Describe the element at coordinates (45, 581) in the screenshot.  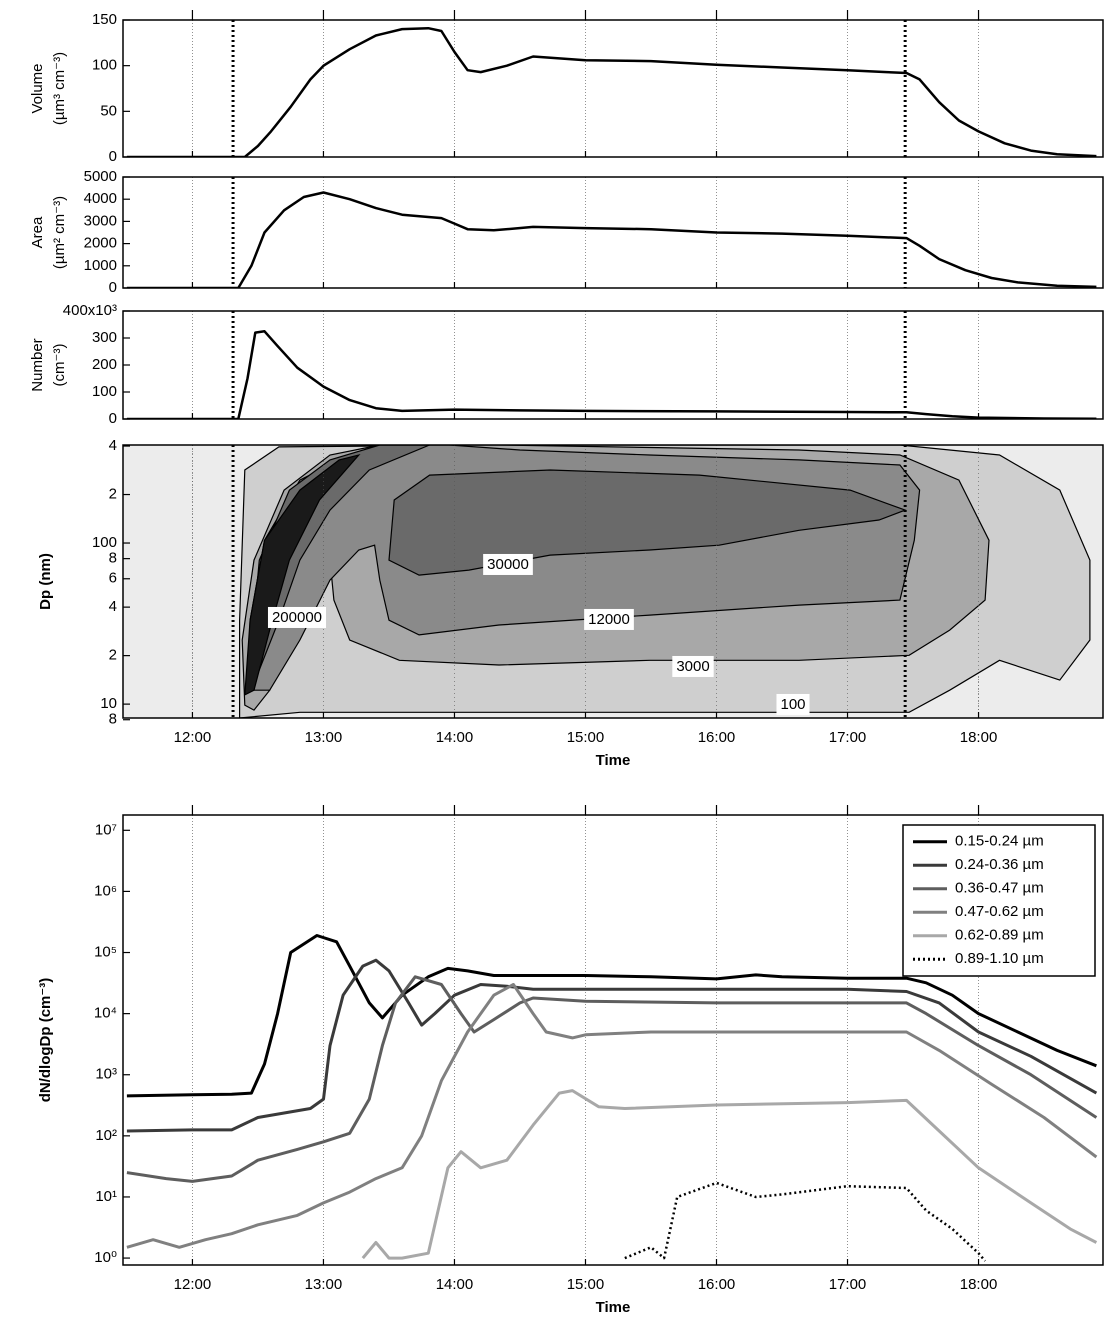
I see `y-axis-label: Dp (nm)` at that location.